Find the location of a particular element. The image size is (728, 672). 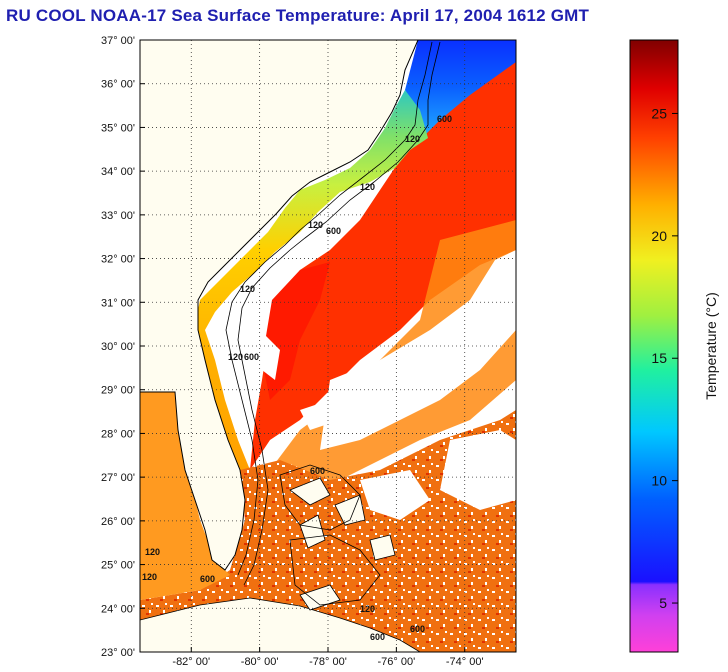

colorbar-tick-label: 20 is located at coordinates (659, 236).